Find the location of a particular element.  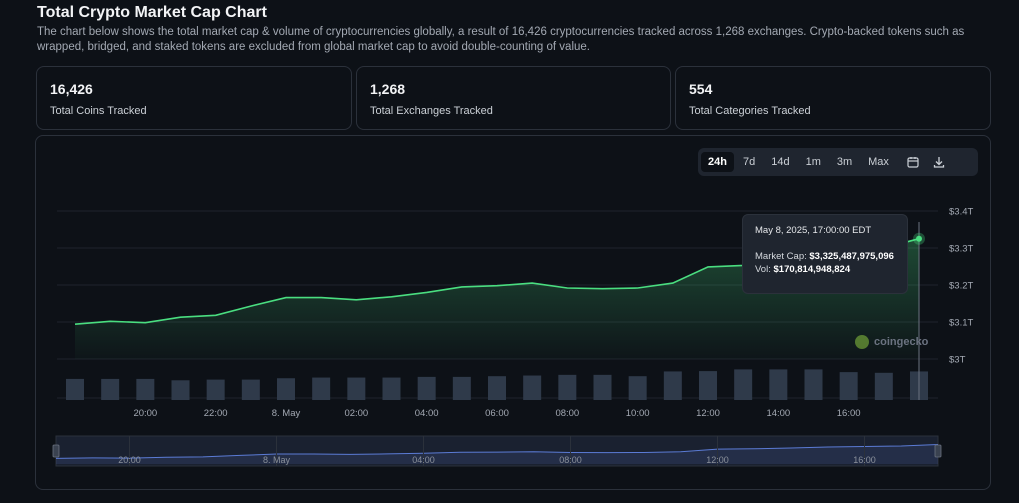

x-tick-label: 04:00 is located at coordinates (427, 413).